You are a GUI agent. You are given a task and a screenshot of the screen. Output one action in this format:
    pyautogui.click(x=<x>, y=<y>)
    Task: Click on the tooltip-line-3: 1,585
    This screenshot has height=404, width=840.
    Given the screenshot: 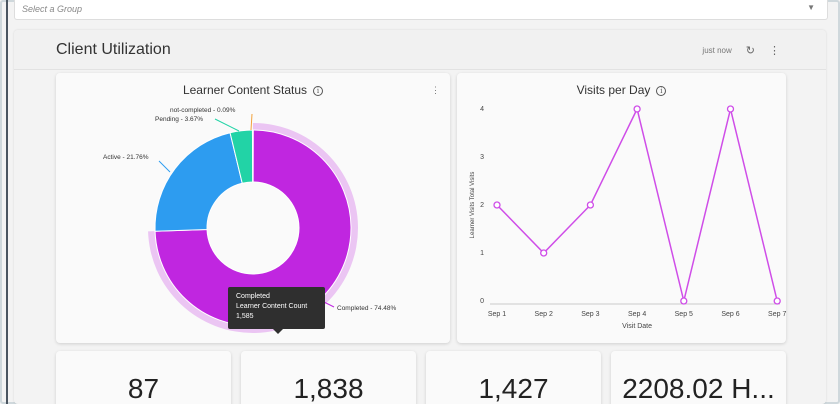 What is the action you would take?
    pyautogui.click(x=245, y=316)
    